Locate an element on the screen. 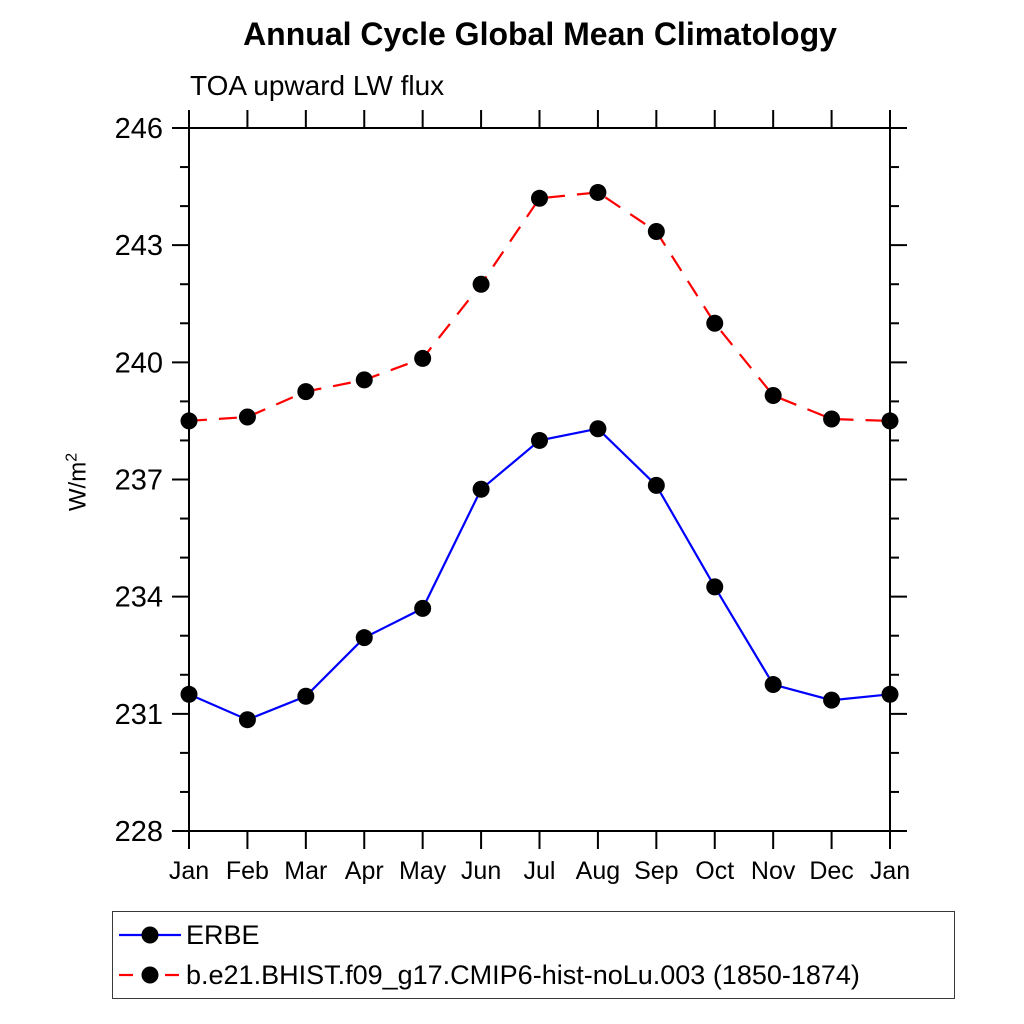 This screenshot has height=1024, width=1024. y-tick-label: 246 is located at coordinates (139, 129).